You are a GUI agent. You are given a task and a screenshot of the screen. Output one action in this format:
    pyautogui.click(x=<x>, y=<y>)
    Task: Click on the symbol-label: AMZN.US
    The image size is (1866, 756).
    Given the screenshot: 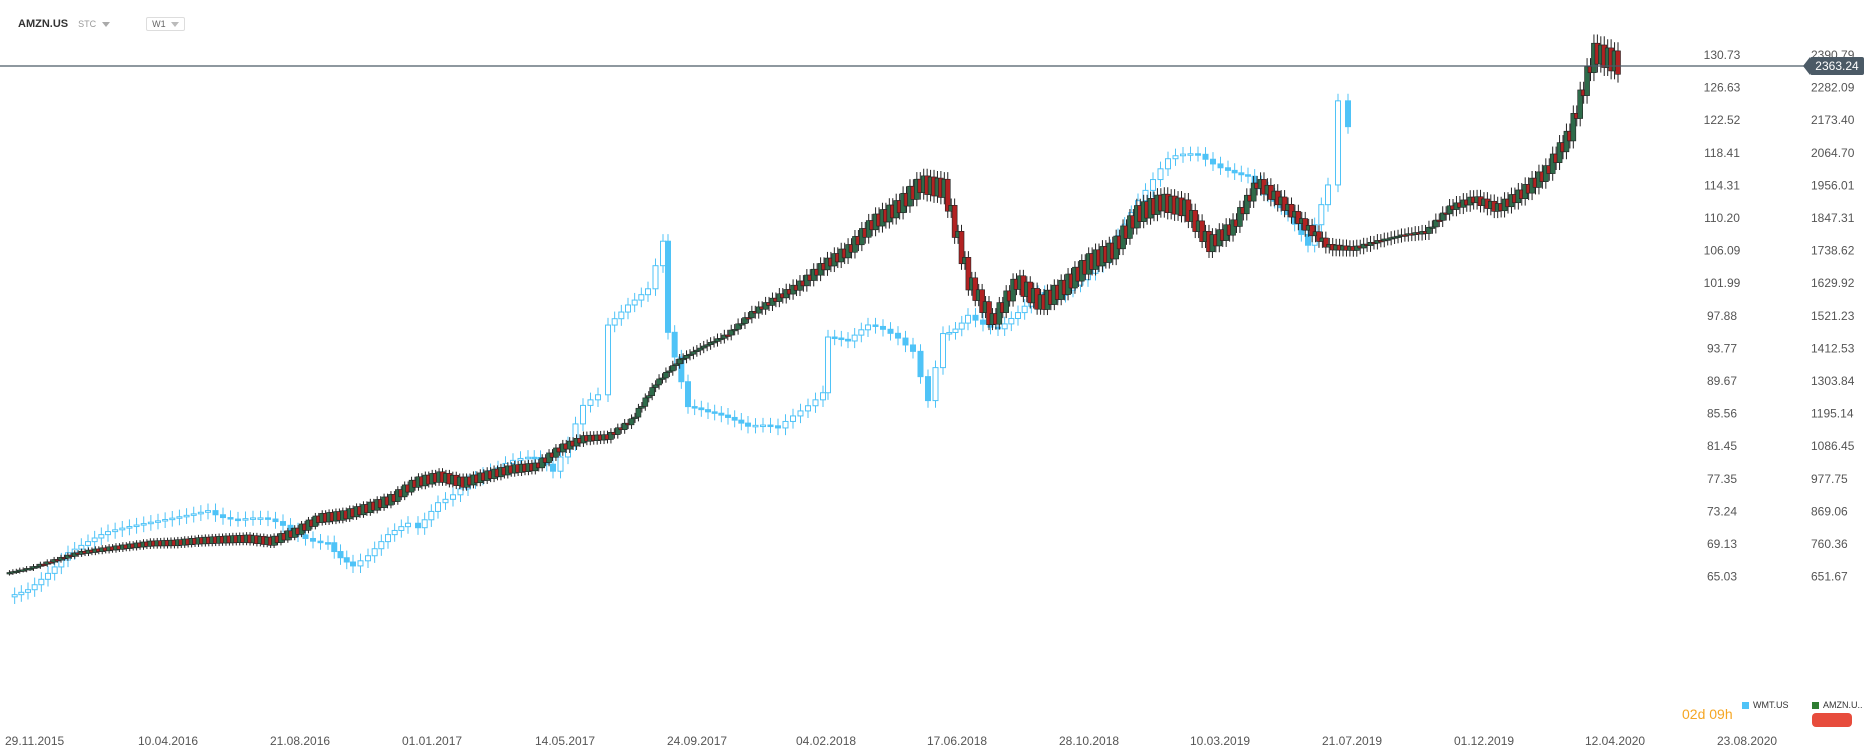 What is the action you would take?
    pyautogui.click(x=43, y=24)
    